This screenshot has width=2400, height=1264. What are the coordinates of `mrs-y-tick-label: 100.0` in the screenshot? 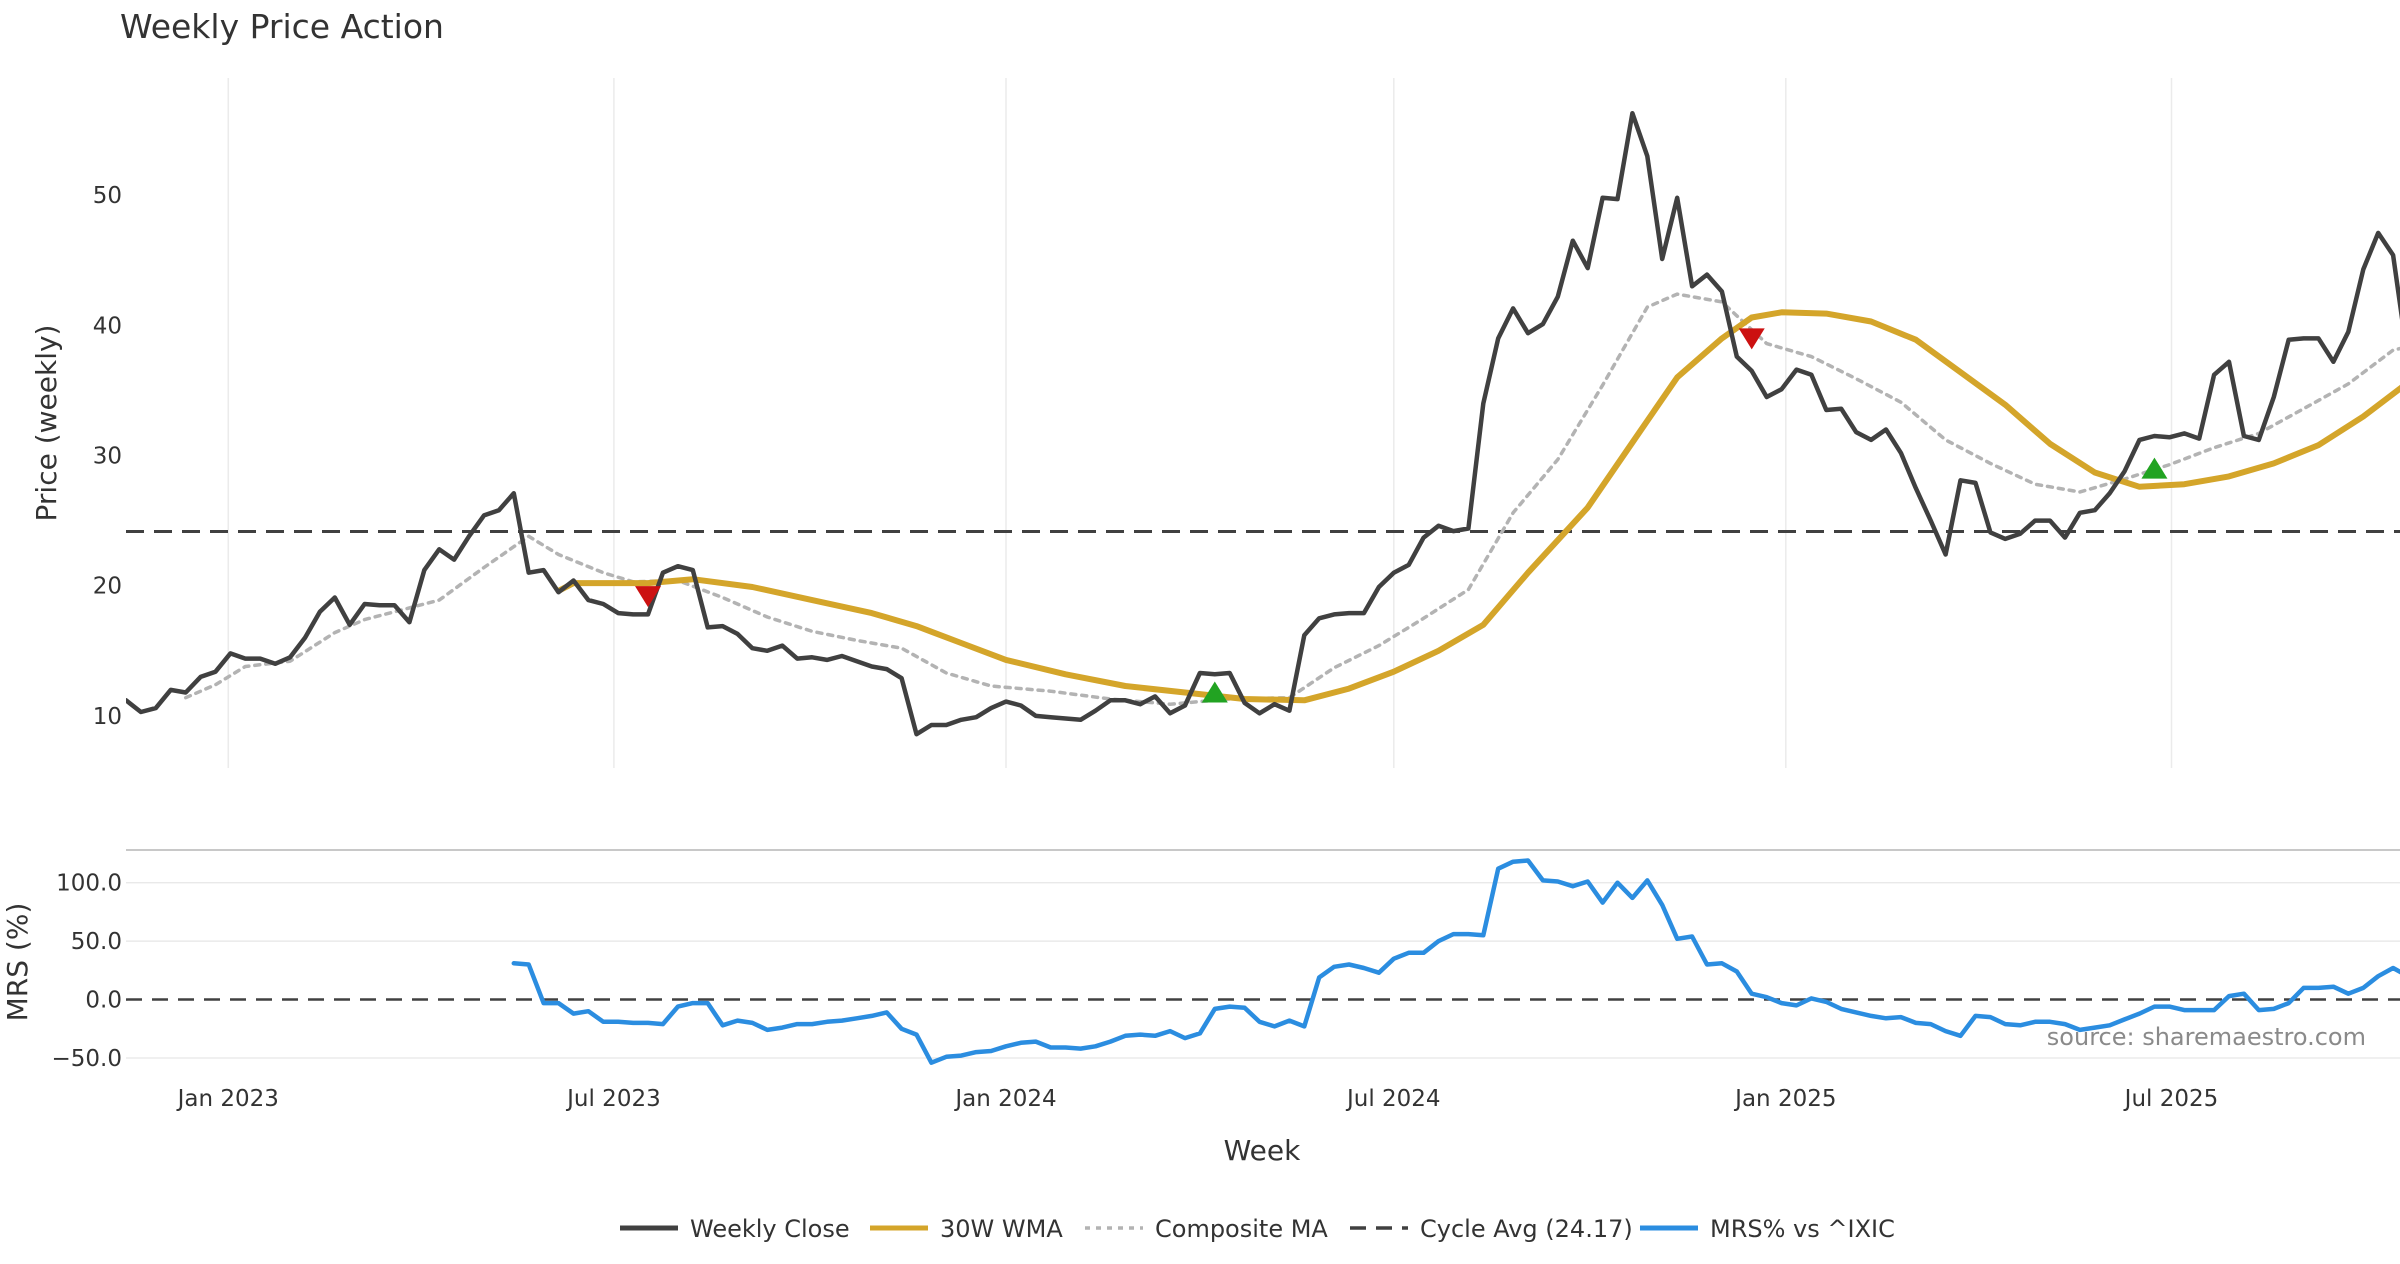 It's located at (89, 884).